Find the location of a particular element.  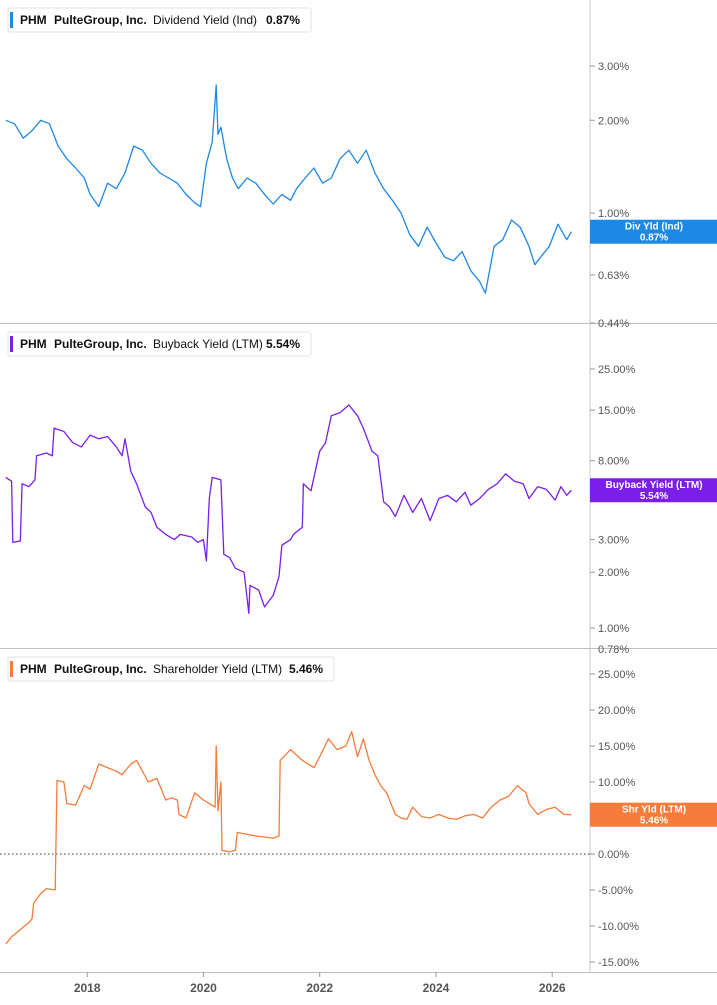

legend-current-value: 5.54% is located at coordinates (283, 344).